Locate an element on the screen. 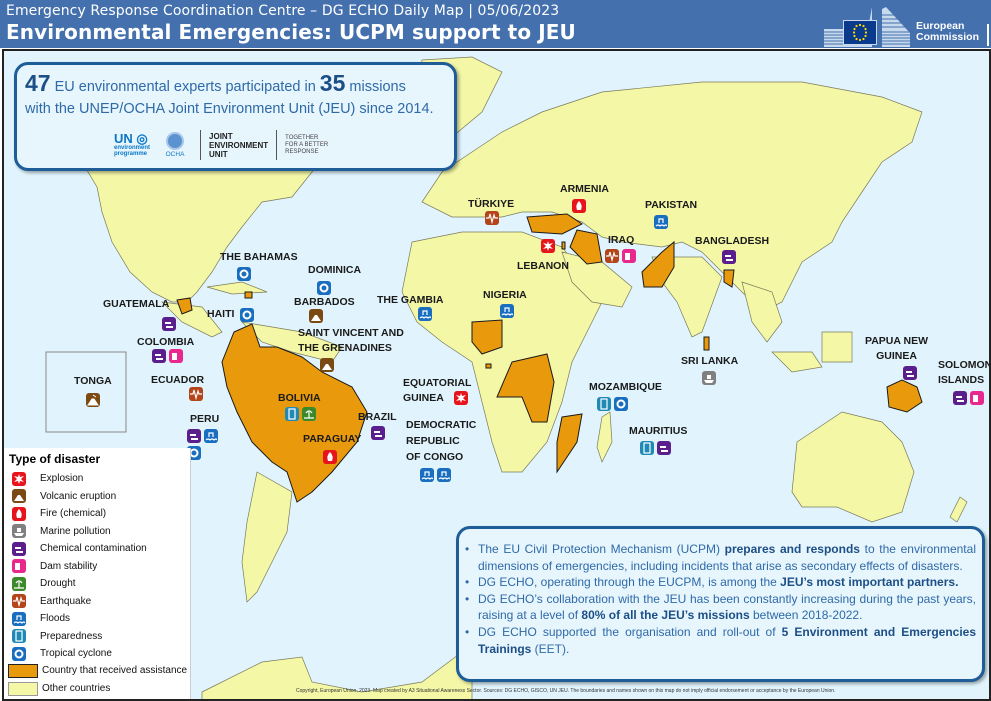 The height and width of the screenshot is (701, 991). icons-nigeria is located at coordinates (507, 311).